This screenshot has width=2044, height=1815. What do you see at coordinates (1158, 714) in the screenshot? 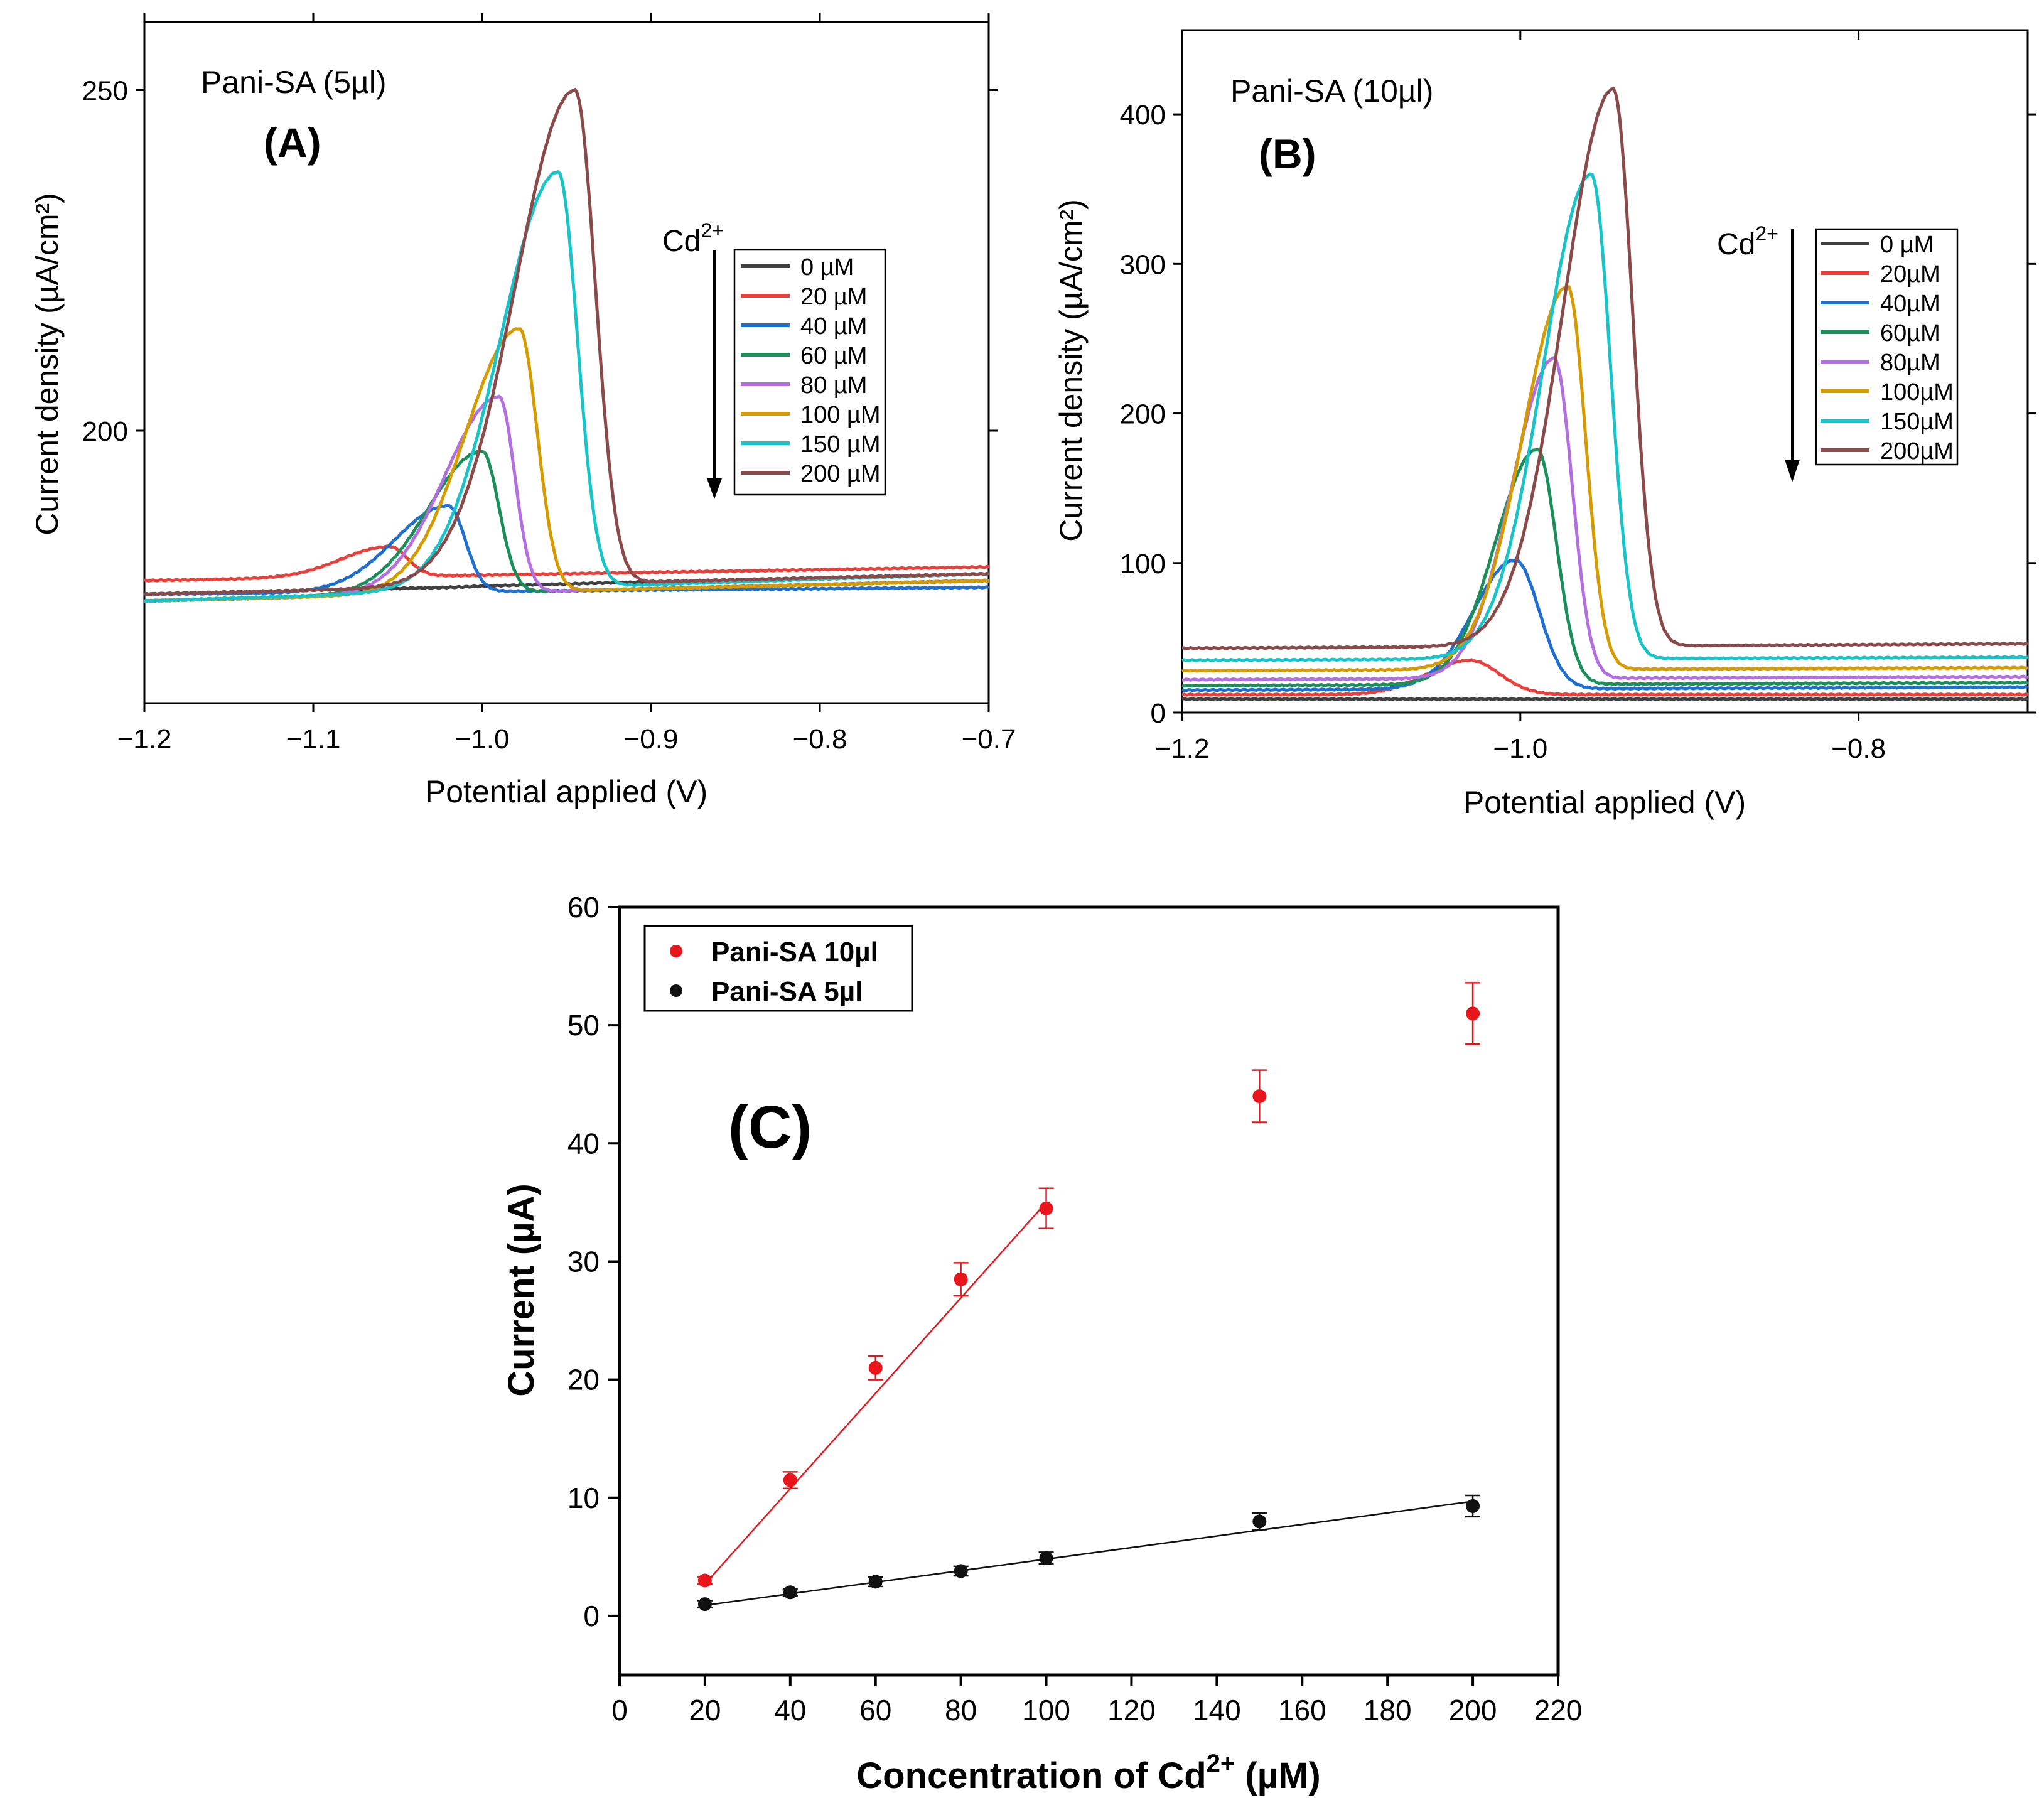
I see `y-tick-label: 0` at bounding box center [1158, 714].